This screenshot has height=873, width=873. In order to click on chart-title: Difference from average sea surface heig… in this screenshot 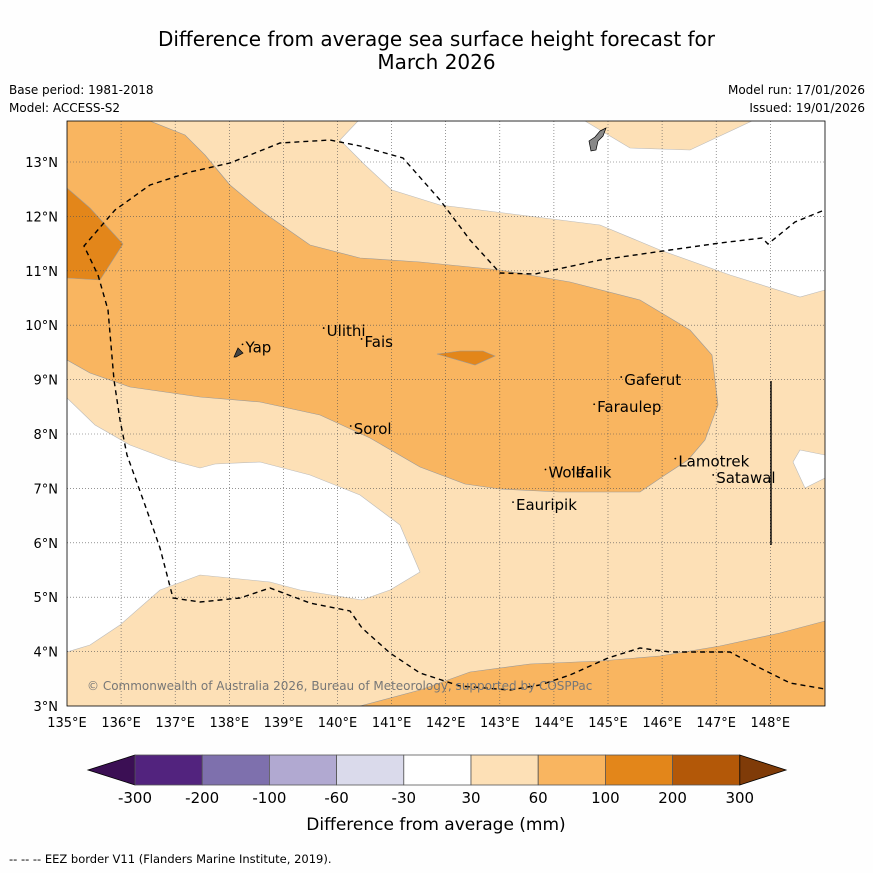, I will do `click(436, 51)`.